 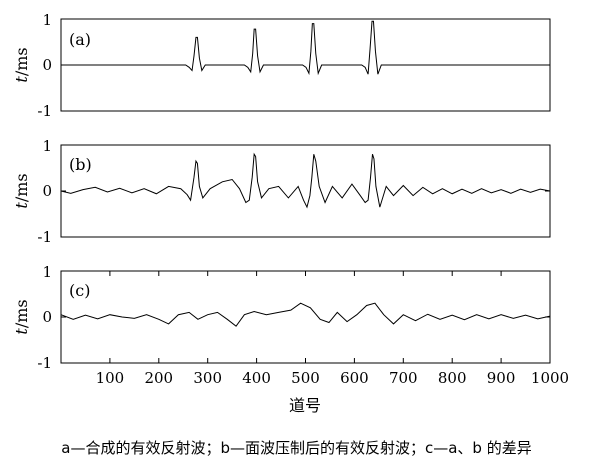 What do you see at coordinates (305, 378) in the screenshot?
I see `x-tick-label-500: 500` at bounding box center [305, 378].